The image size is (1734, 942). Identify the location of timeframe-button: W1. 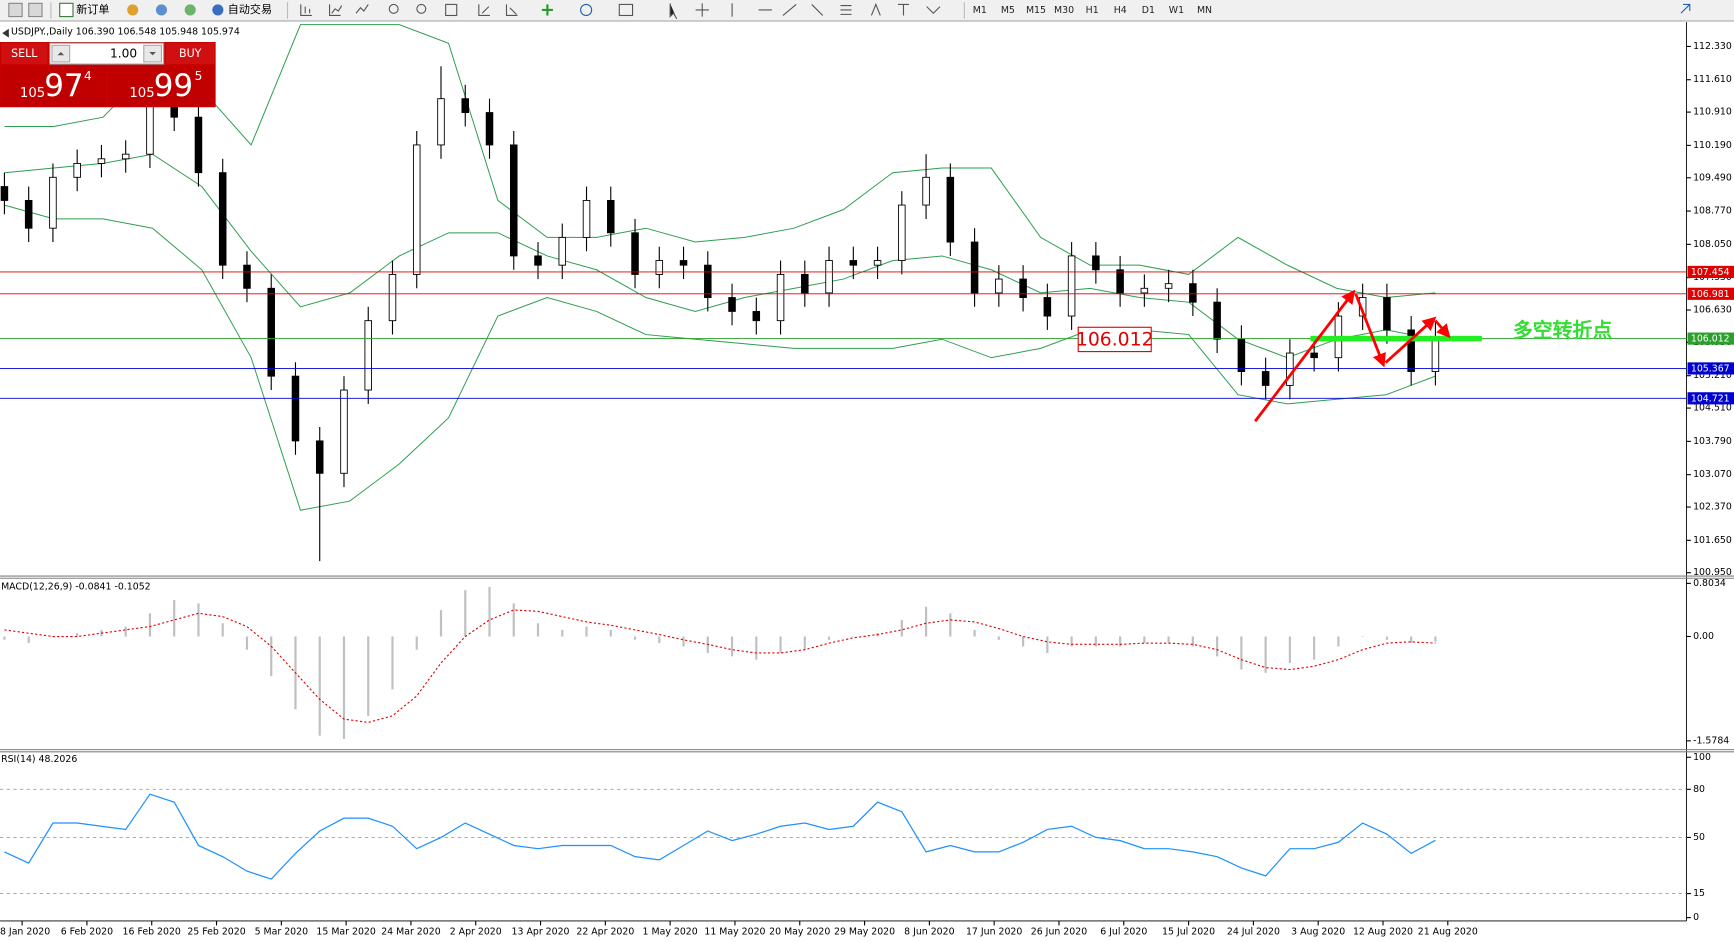
(1176, 10).